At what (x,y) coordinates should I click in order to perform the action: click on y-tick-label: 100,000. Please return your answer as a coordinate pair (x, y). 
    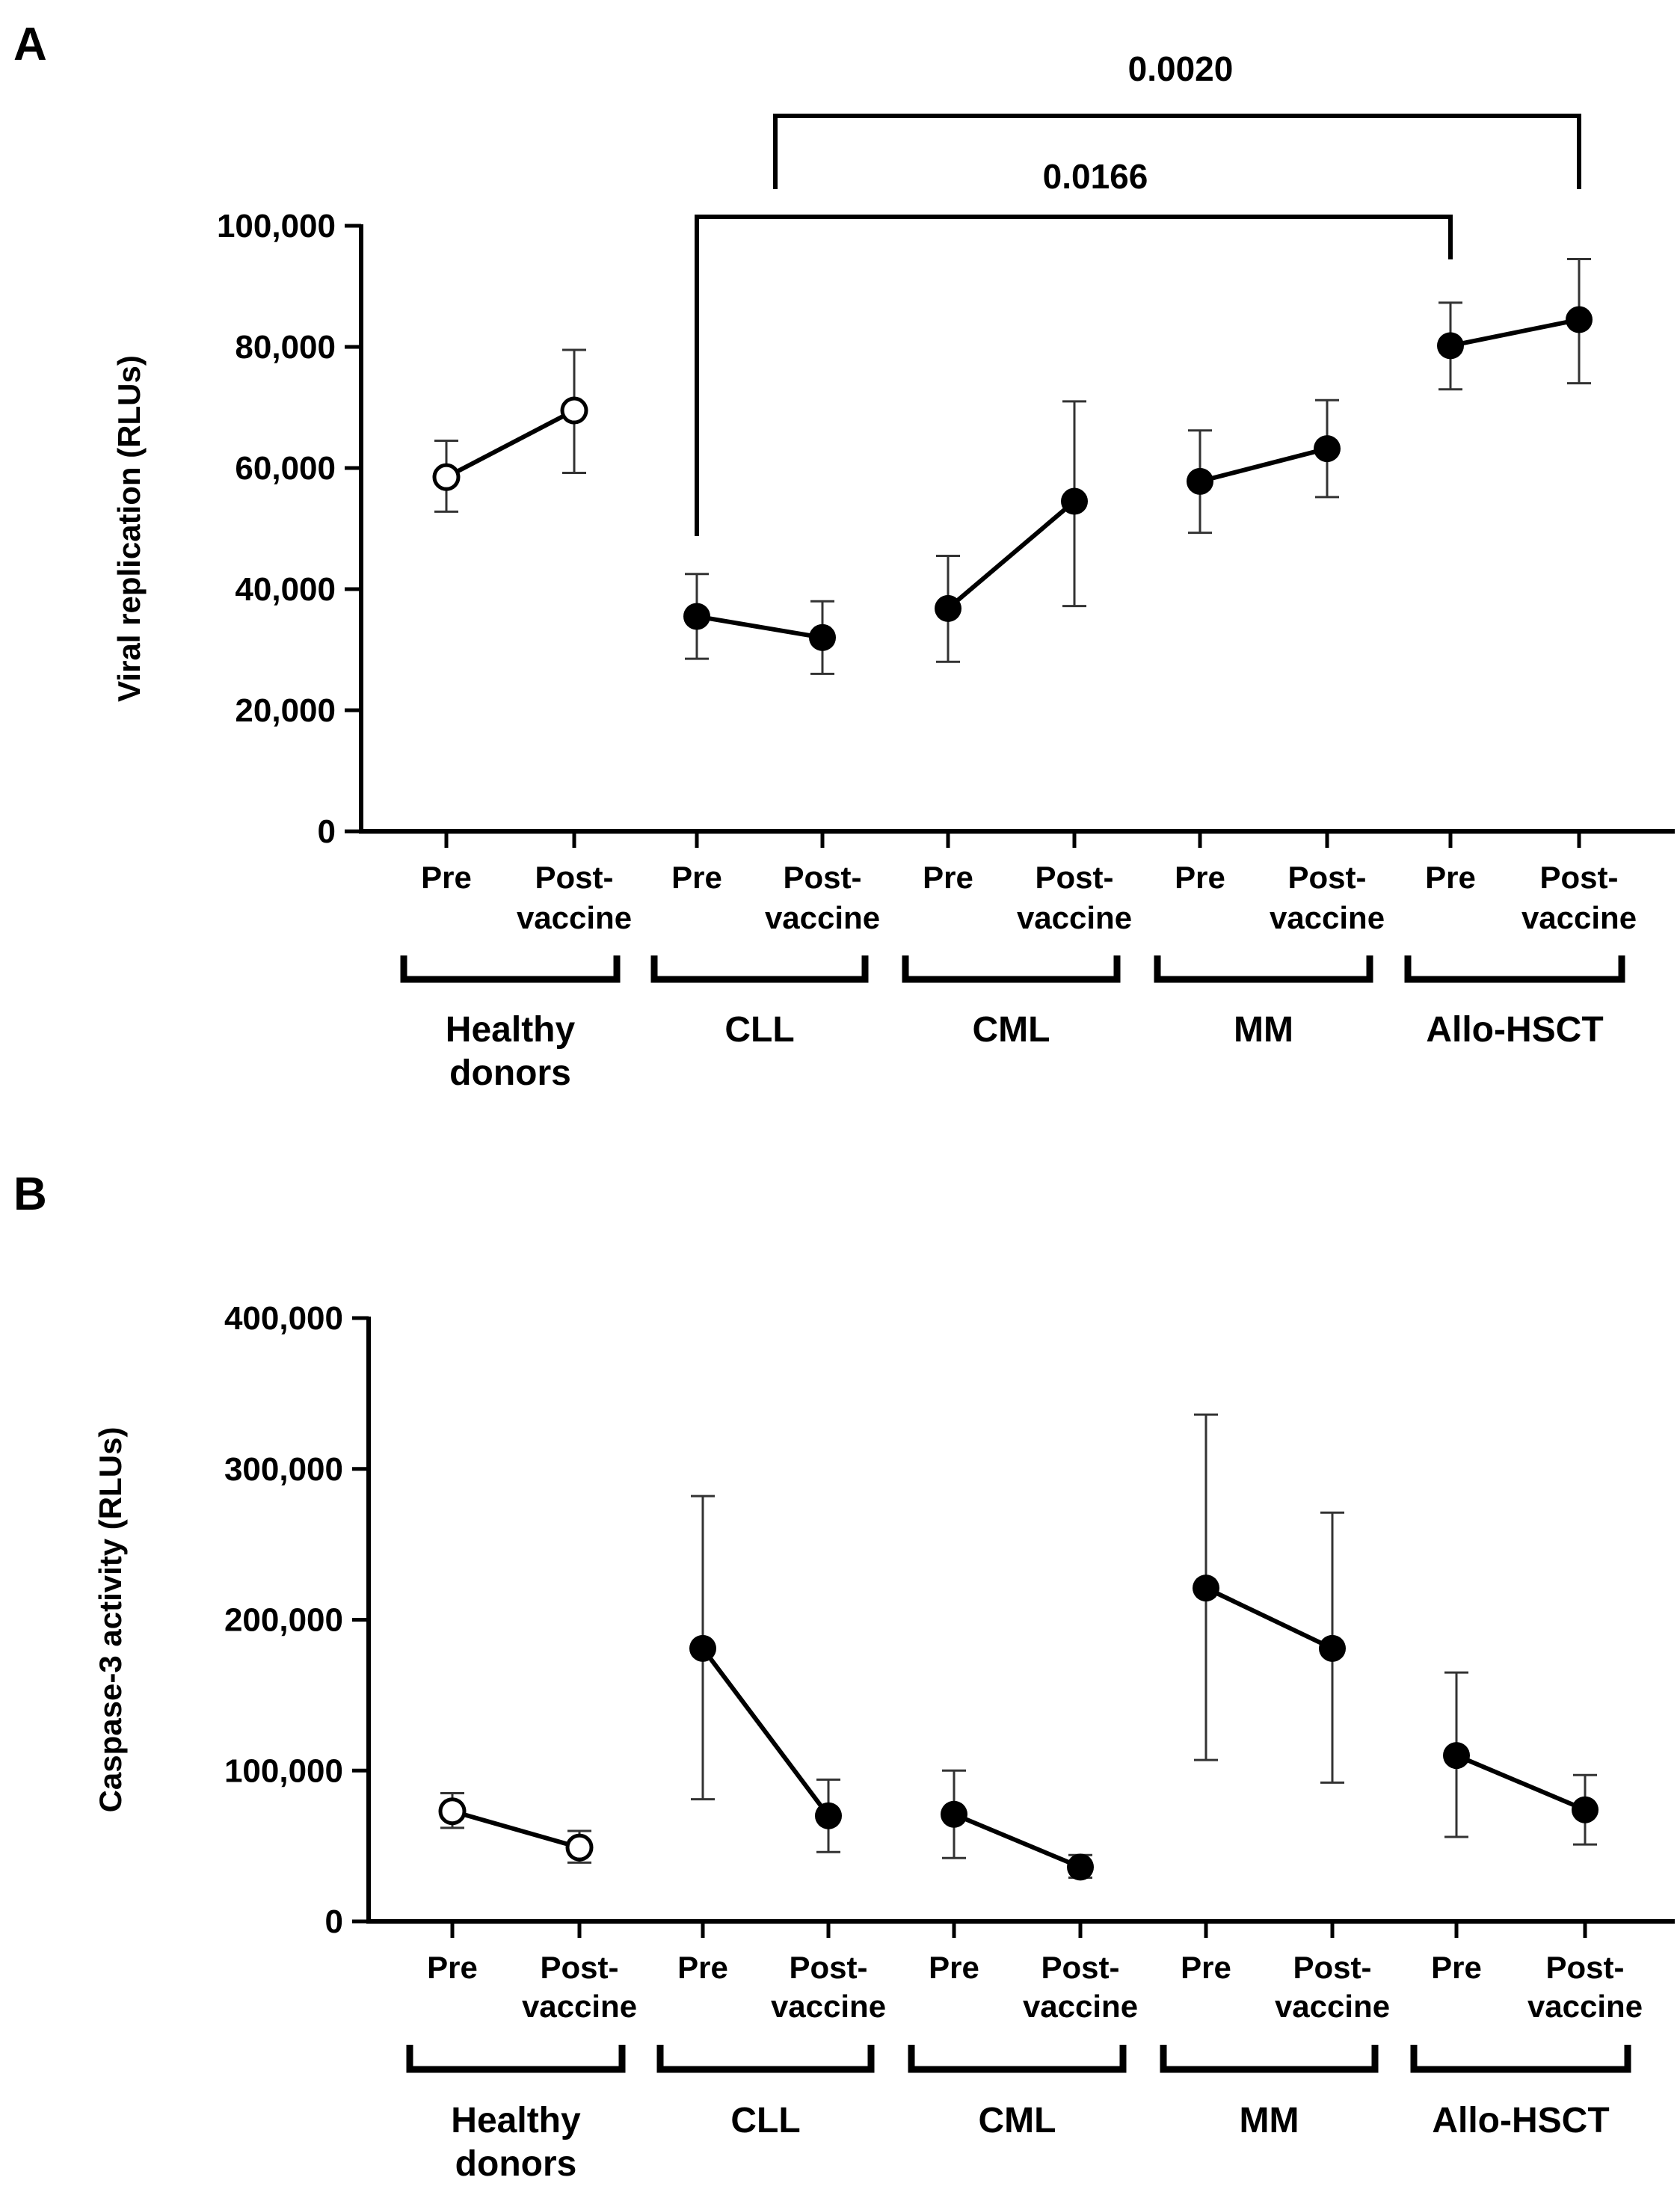
    Looking at the image, I should click on (283, 1771).